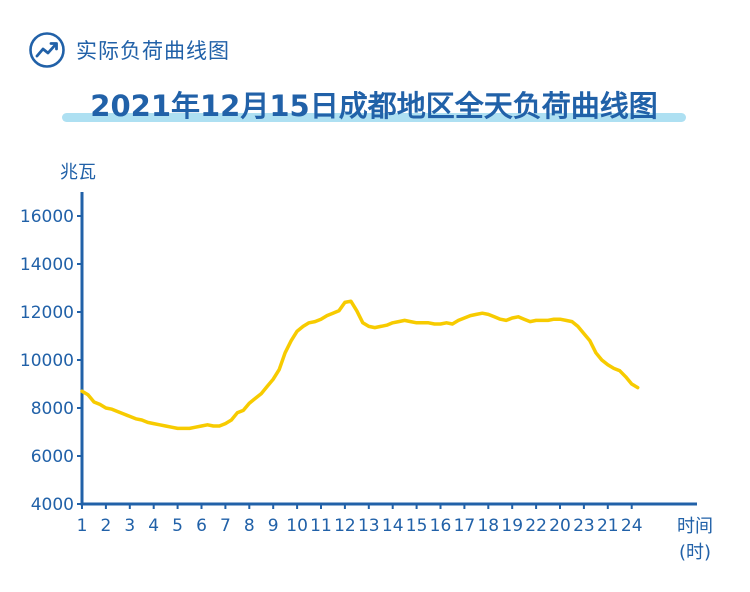  What do you see at coordinates (249, 526) in the screenshot?
I see `x-tick-label: 8` at bounding box center [249, 526].